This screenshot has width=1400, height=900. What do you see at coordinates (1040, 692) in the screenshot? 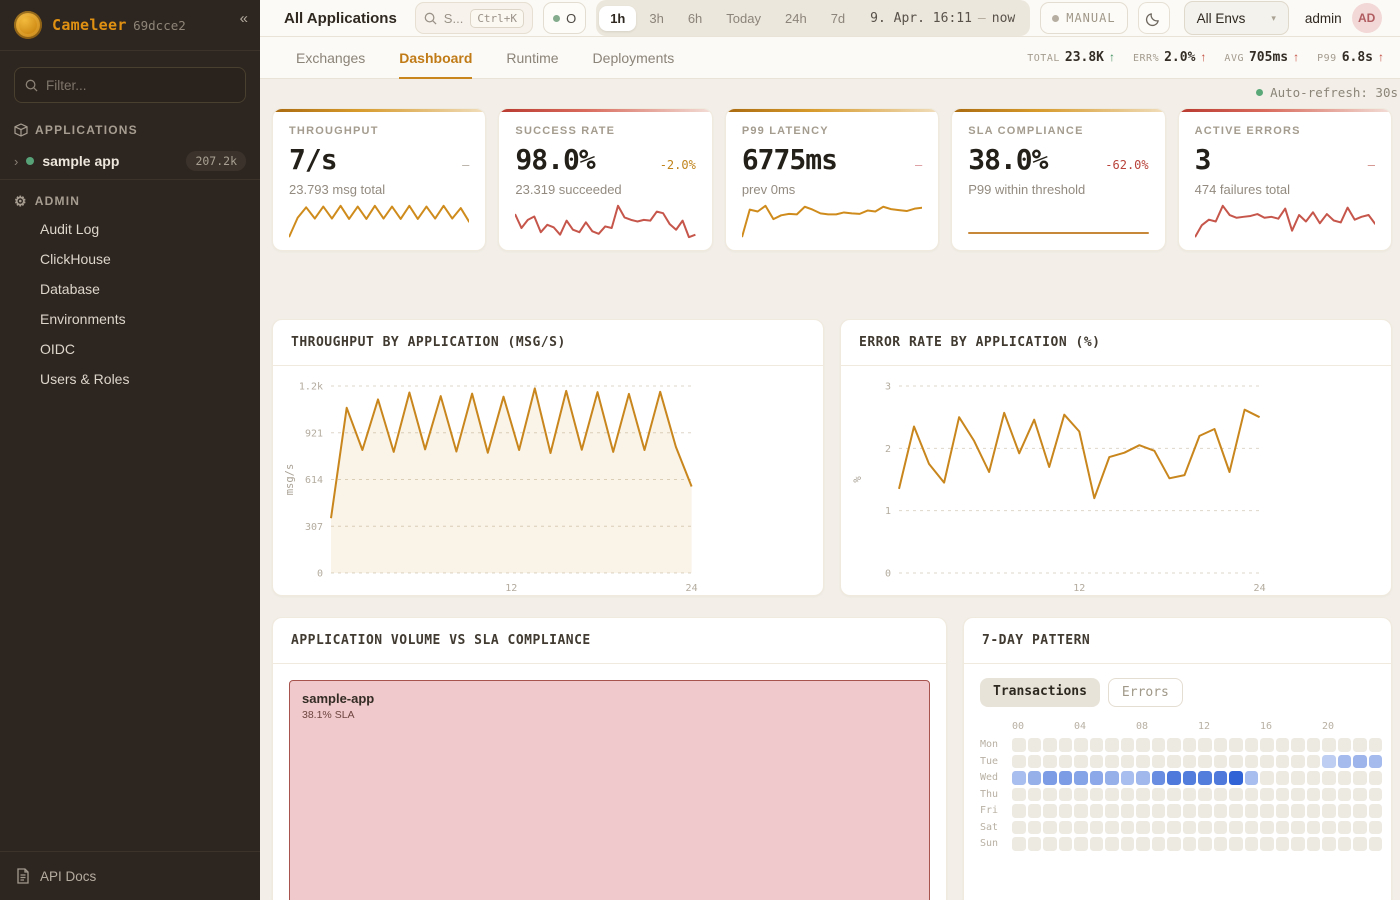
I see `pattern-tab-transactions: Transactions` at bounding box center [1040, 692].